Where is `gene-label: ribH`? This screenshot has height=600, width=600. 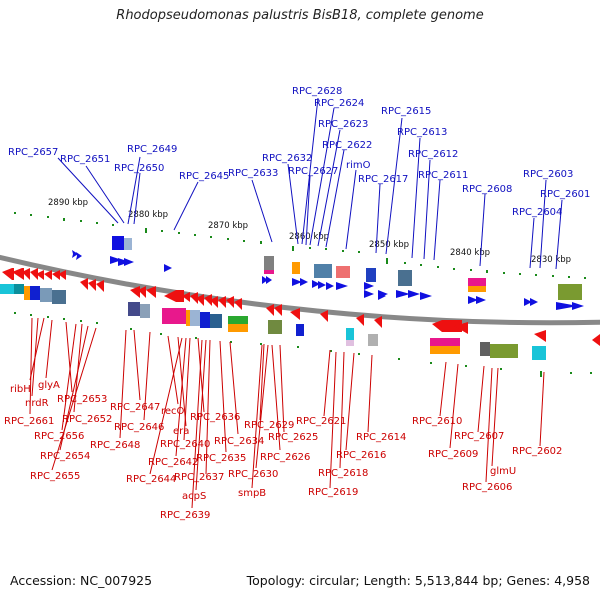 gene-label: ribH is located at coordinates (20, 389).